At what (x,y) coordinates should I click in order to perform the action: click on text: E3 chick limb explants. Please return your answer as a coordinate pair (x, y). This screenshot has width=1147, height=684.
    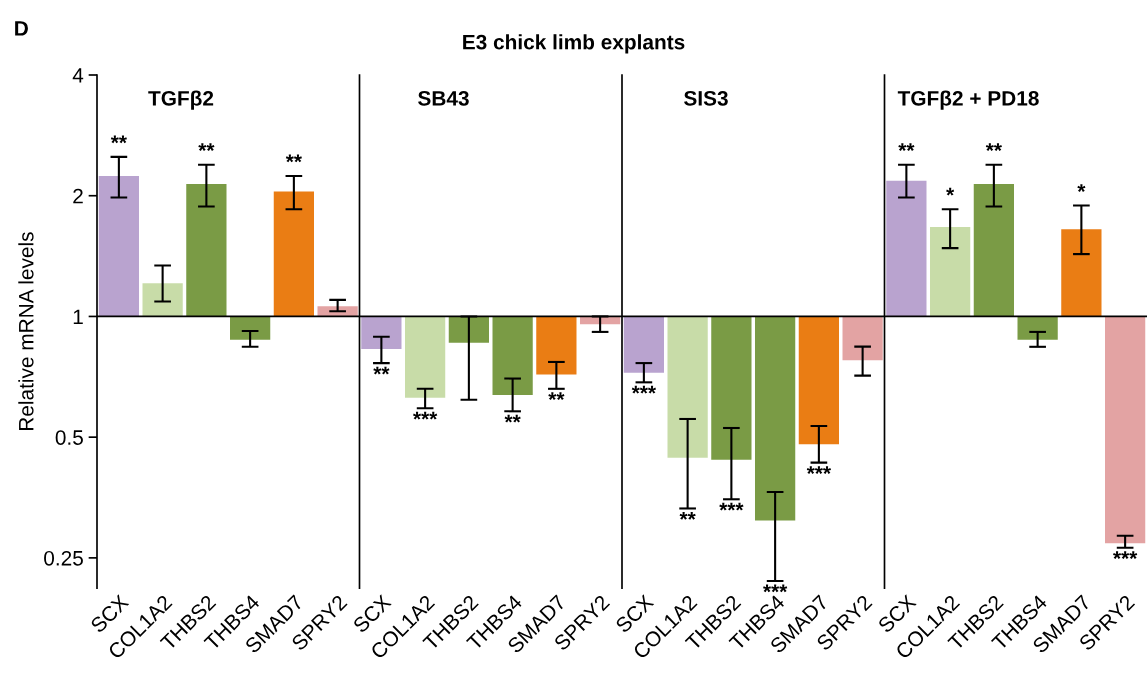
    Looking at the image, I should click on (574, 44).